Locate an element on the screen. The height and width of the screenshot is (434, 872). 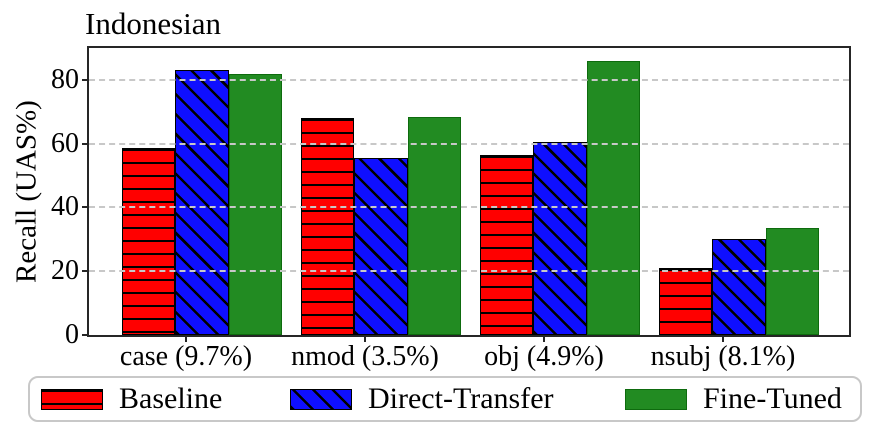
legend-item-fine-tuned: Fine-Tuned is located at coordinates (733, 399).